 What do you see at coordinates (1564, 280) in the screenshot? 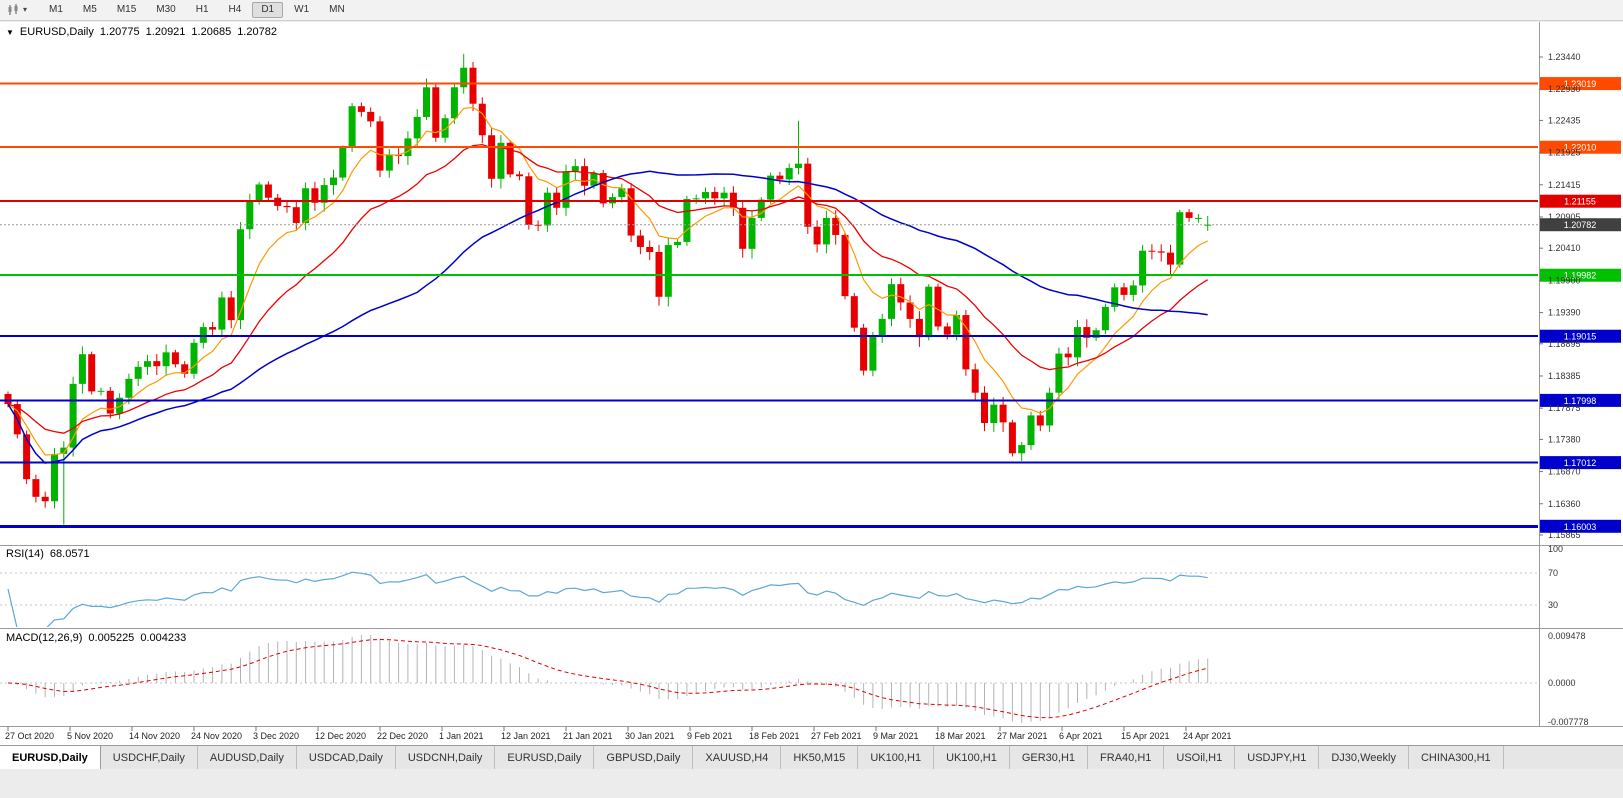
I see `svg-text: 1.19900` at bounding box center [1564, 280].